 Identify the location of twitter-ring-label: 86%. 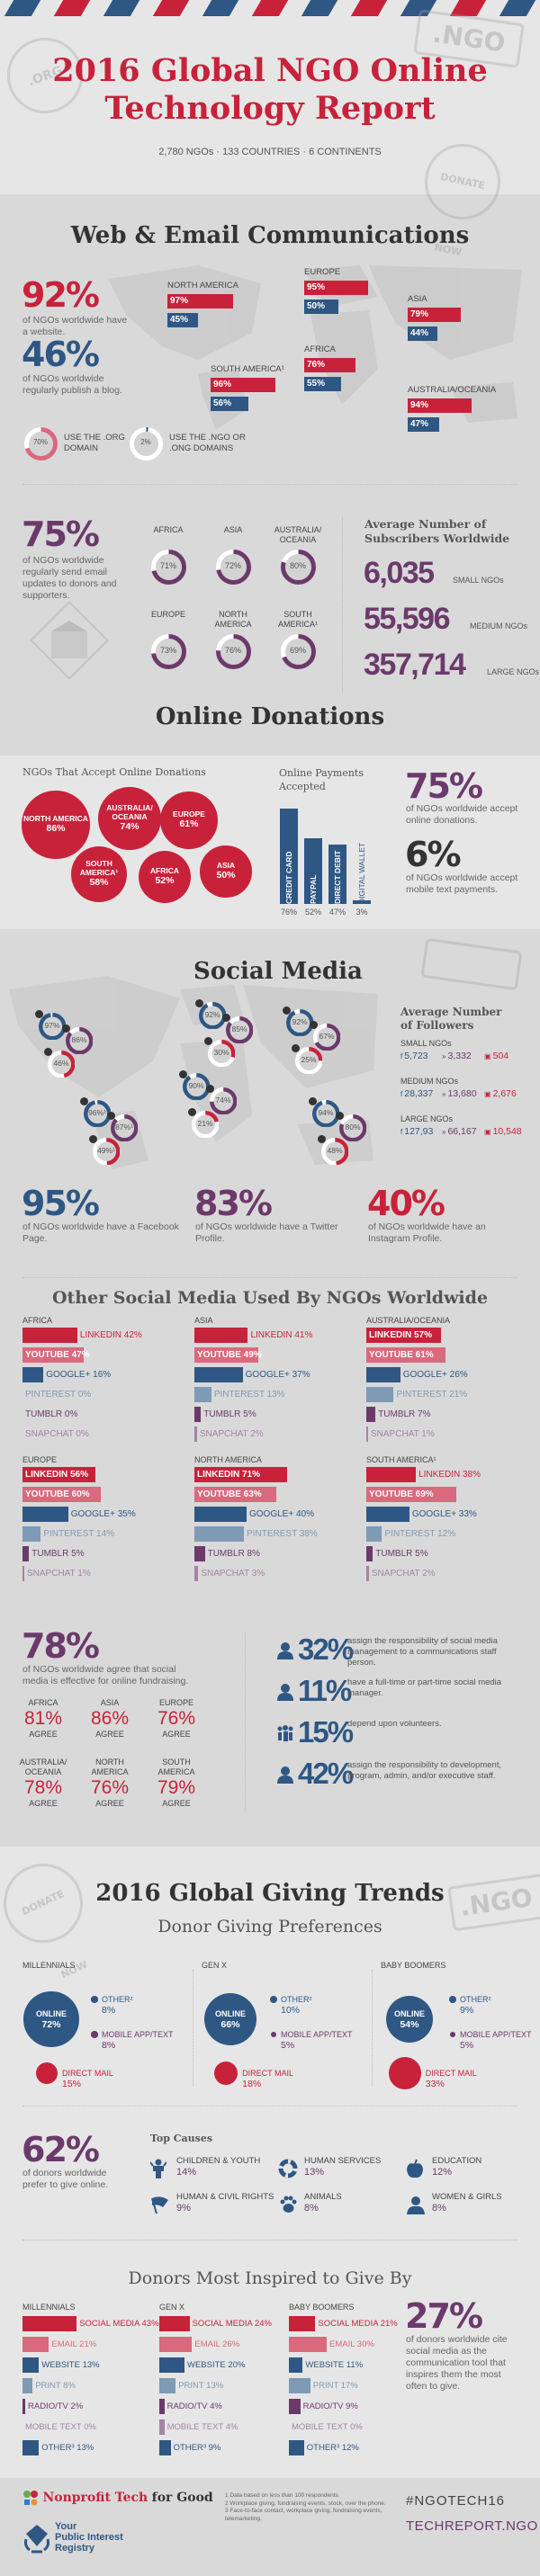
(79, 1039).